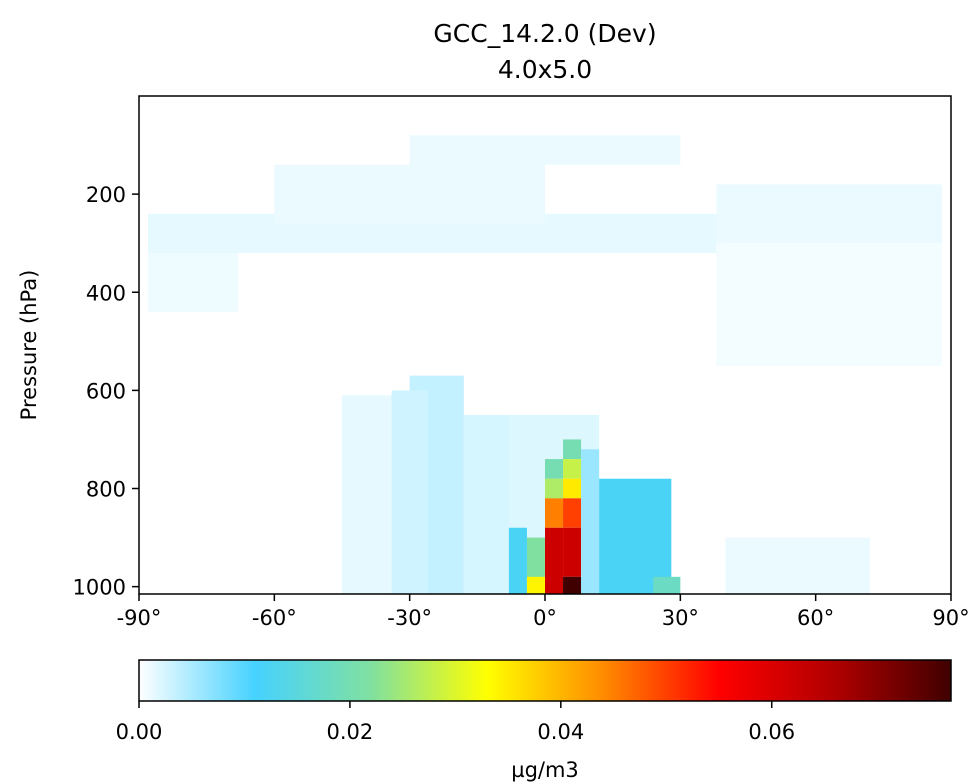 The image size is (976, 783). What do you see at coordinates (409, 618) in the screenshot?
I see `x-tick-label: -30°` at bounding box center [409, 618].